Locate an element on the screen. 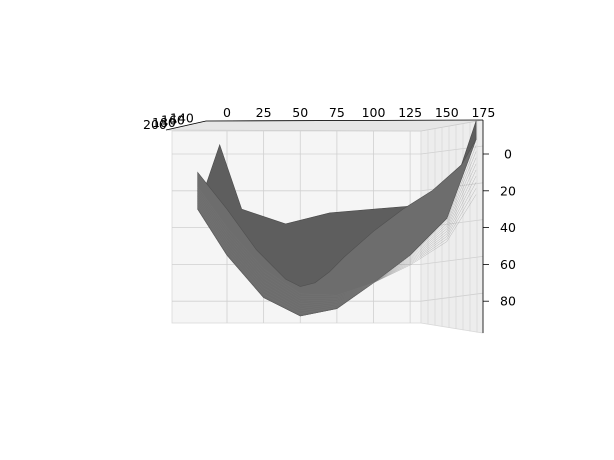 This screenshot has width=614, height=460. y-tick-label: 180 is located at coordinates (164, 122).